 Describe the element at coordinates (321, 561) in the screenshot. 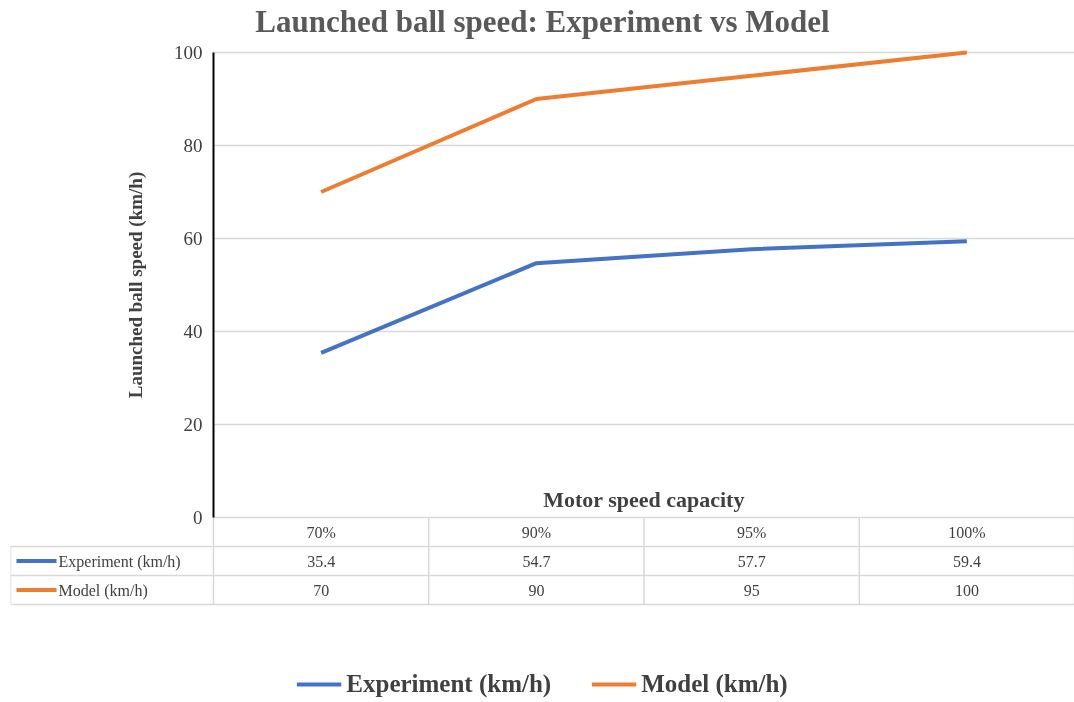

I see `data-label: 35.4` at that location.